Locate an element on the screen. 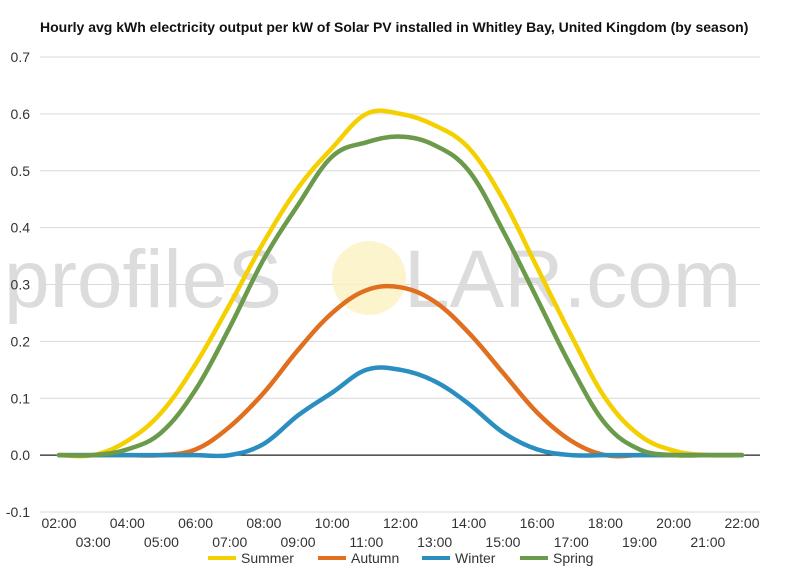  y-tick-label: 0.6 is located at coordinates (21, 114).